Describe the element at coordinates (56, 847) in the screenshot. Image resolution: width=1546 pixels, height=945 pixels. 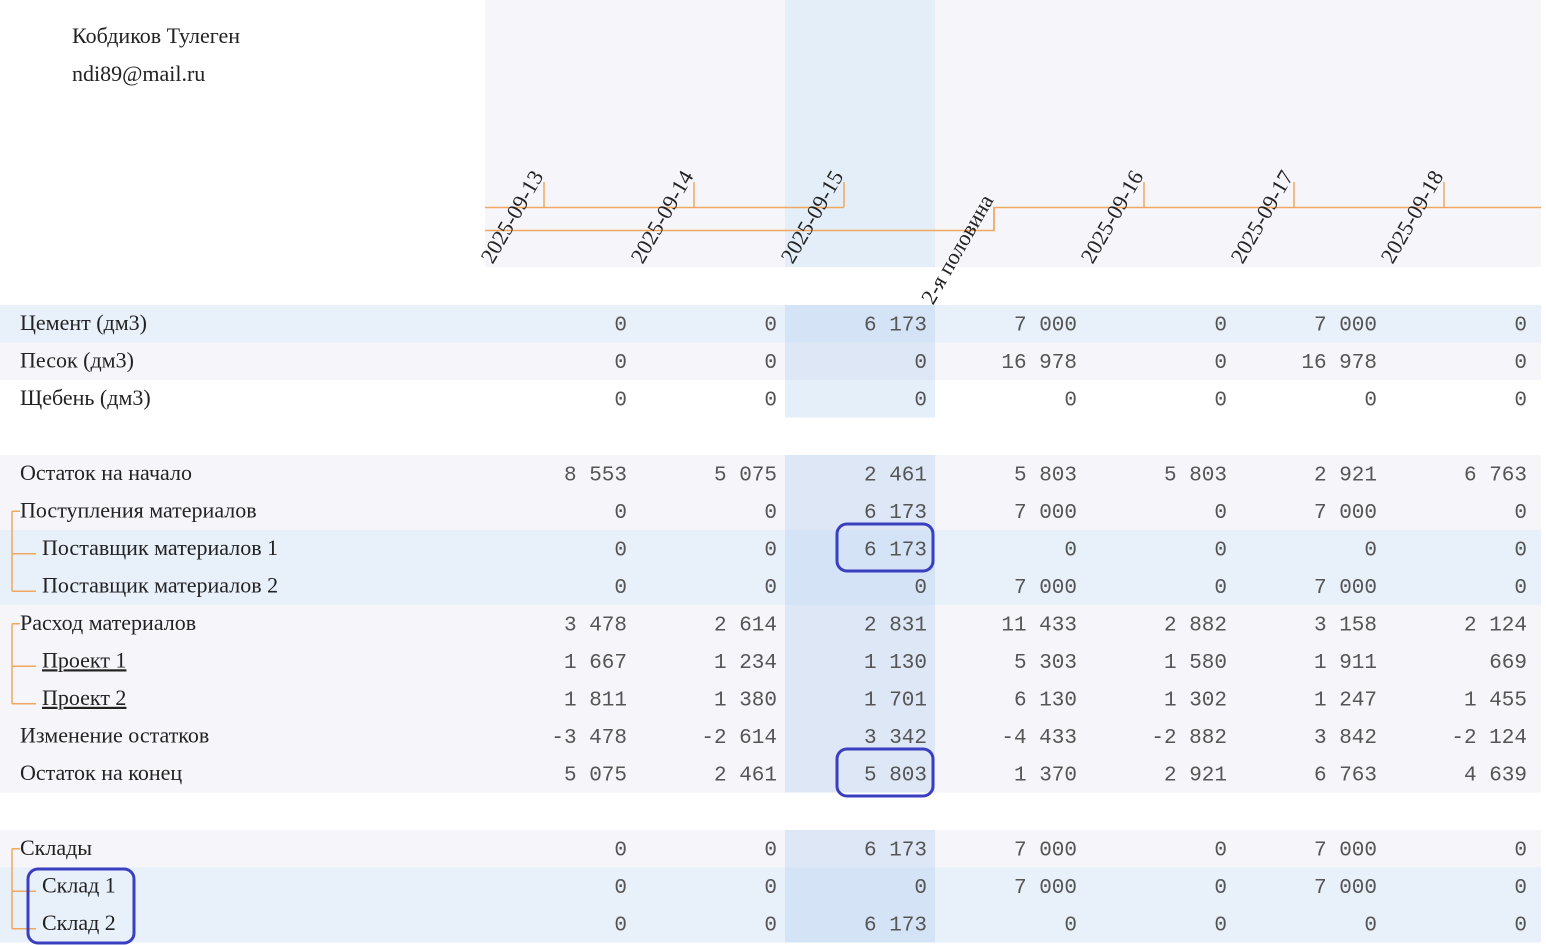
I see `row-label: Склады` at that location.